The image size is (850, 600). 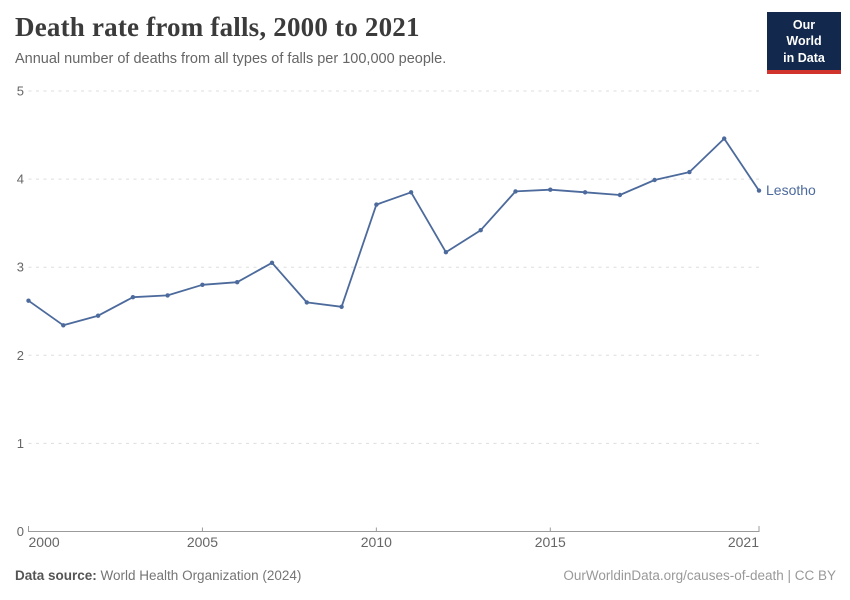 What do you see at coordinates (20, 267) in the screenshot?
I see `y-axis-tick-label: 3` at bounding box center [20, 267].